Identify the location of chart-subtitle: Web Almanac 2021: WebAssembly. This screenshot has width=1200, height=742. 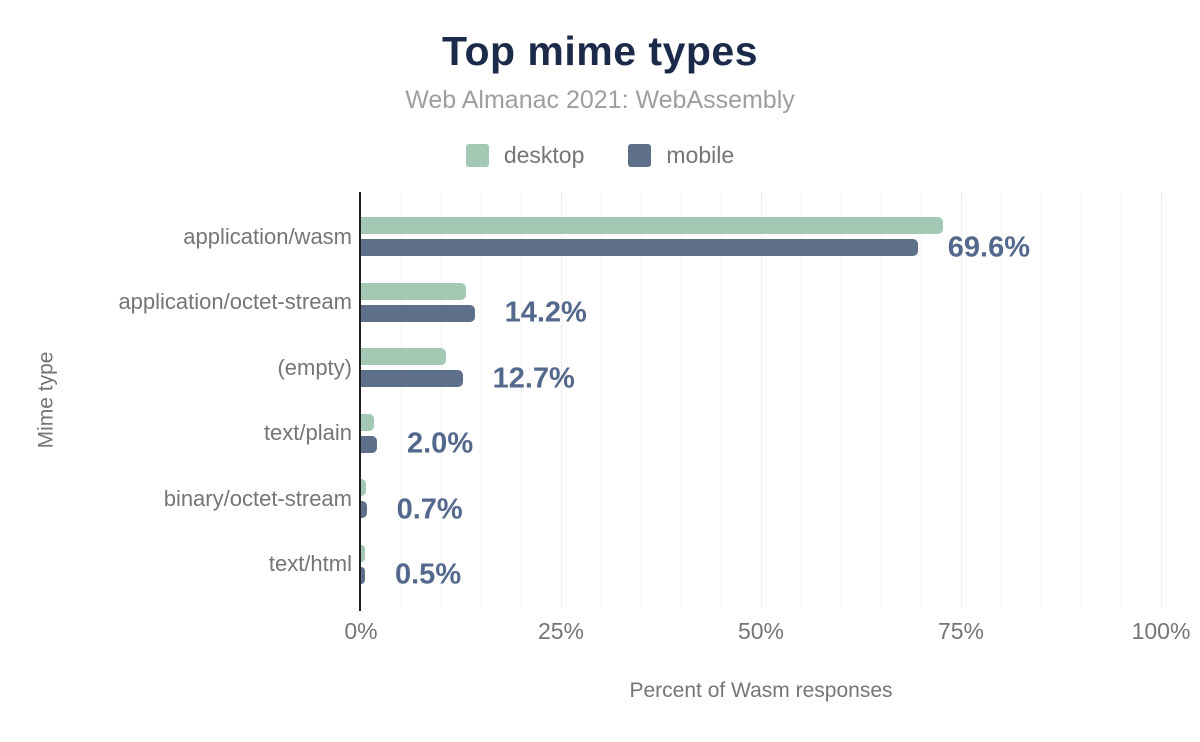
(600, 100).